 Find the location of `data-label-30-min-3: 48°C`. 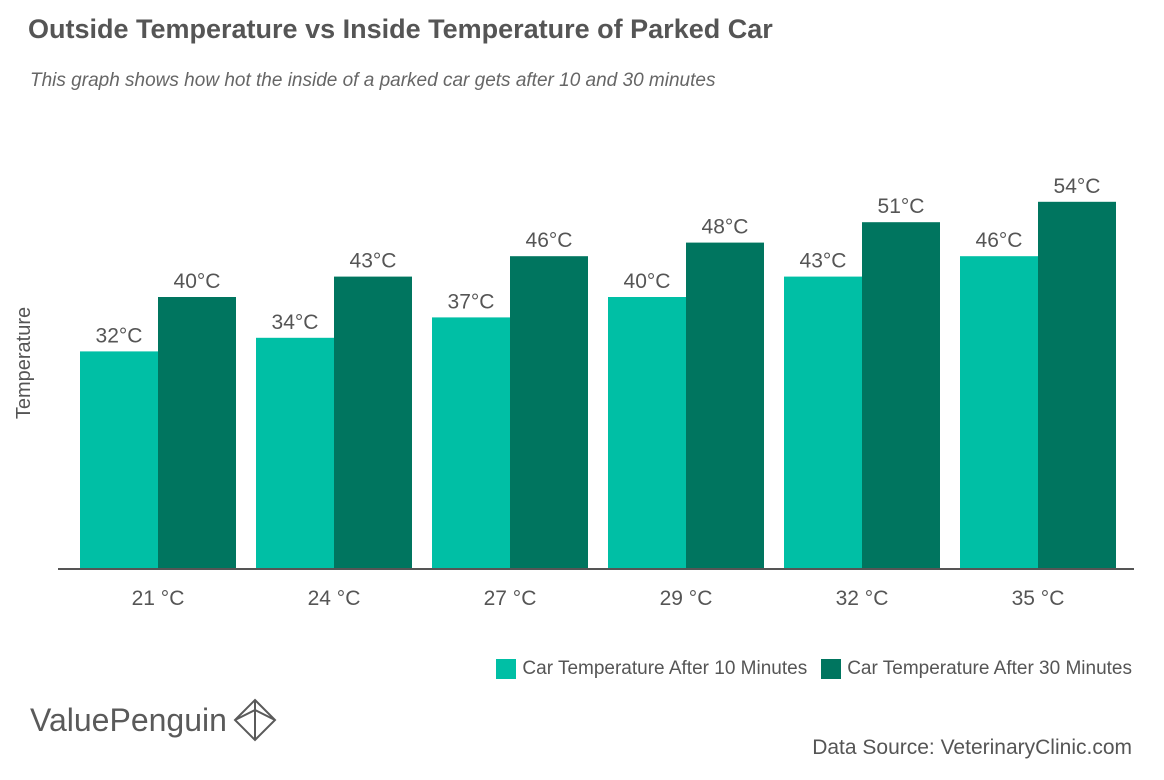

data-label-30-min-3: 48°C is located at coordinates (725, 227).